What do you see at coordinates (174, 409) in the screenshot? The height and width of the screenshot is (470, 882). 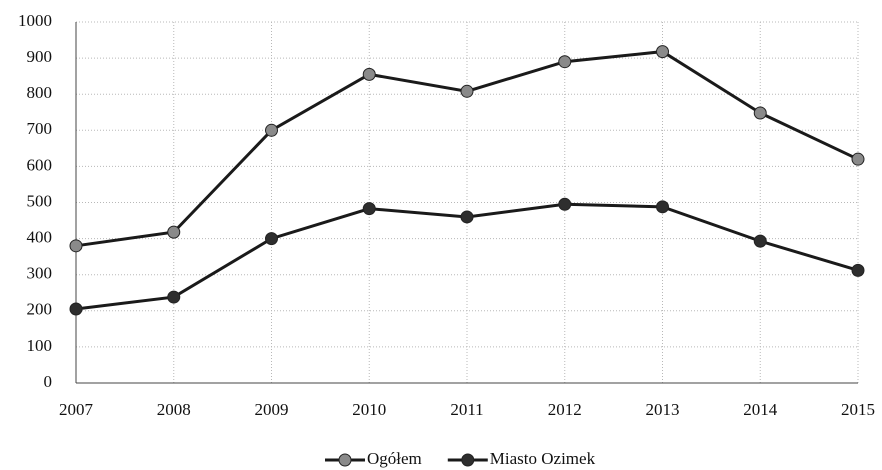 I see `x-tick-label: 2008` at bounding box center [174, 409].